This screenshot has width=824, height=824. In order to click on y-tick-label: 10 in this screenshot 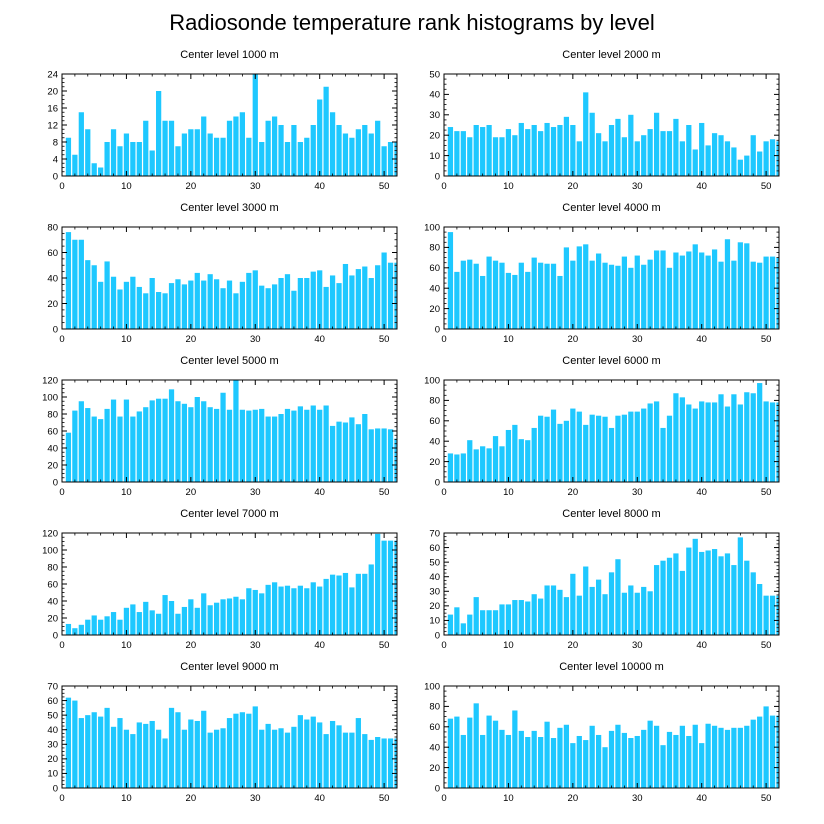, I will do `click(434, 621)`.